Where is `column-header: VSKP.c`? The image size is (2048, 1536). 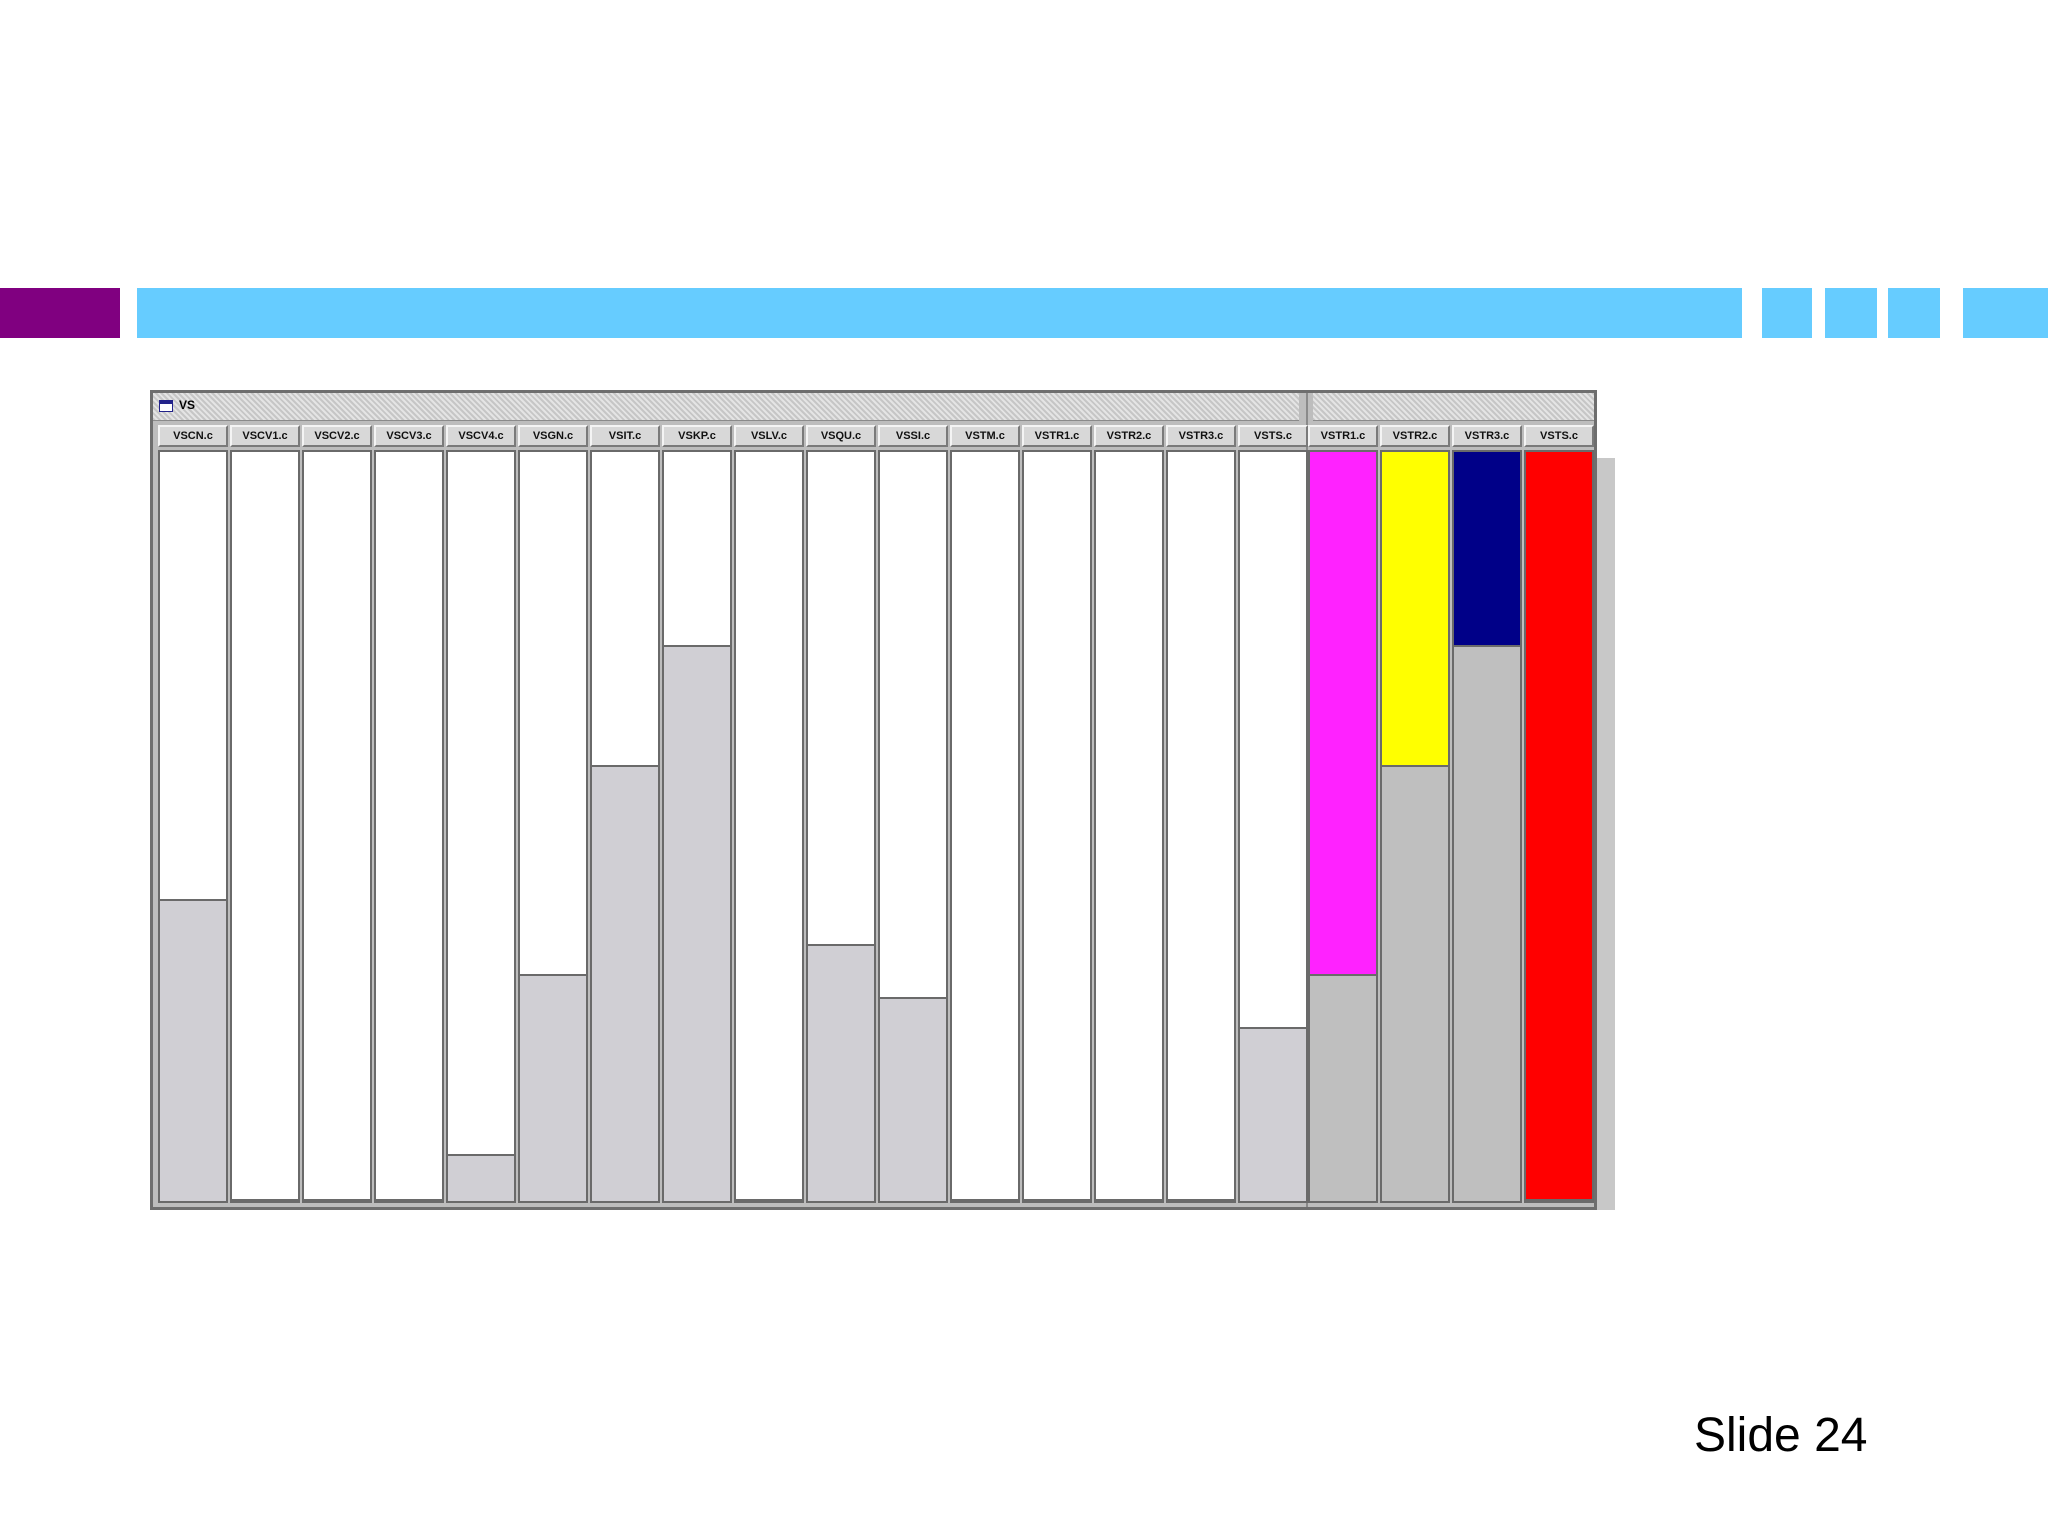 column-header: VSKP.c is located at coordinates (697, 436).